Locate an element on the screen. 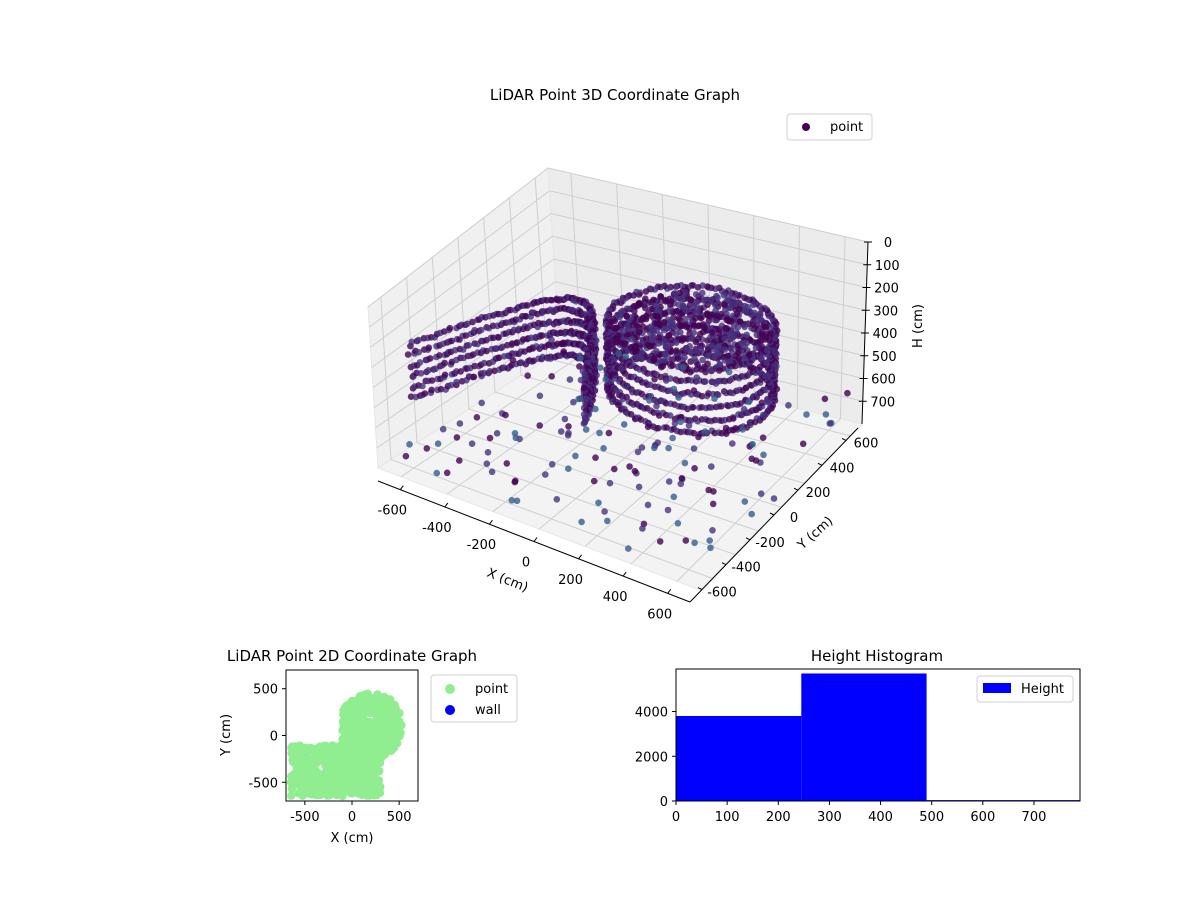  histogram-bar is located at coordinates (739, 758).